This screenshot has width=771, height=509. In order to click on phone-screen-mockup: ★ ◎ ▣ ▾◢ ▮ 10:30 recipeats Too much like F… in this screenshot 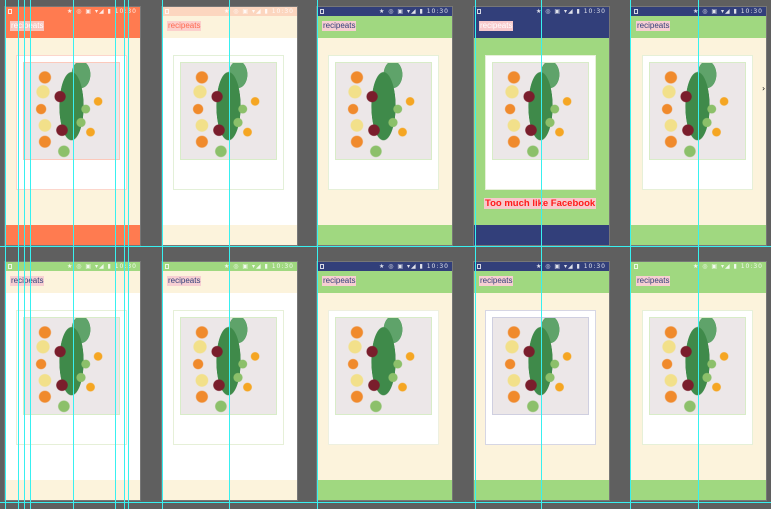, I will do `click(541, 126)`.